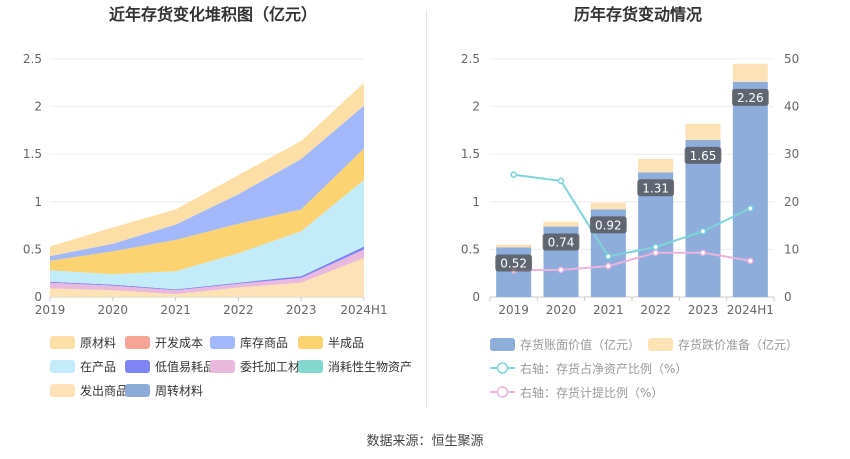 The width and height of the screenshot is (850, 459). What do you see at coordinates (788, 297) in the screenshot?
I see `y2-tick-label: 0` at bounding box center [788, 297].